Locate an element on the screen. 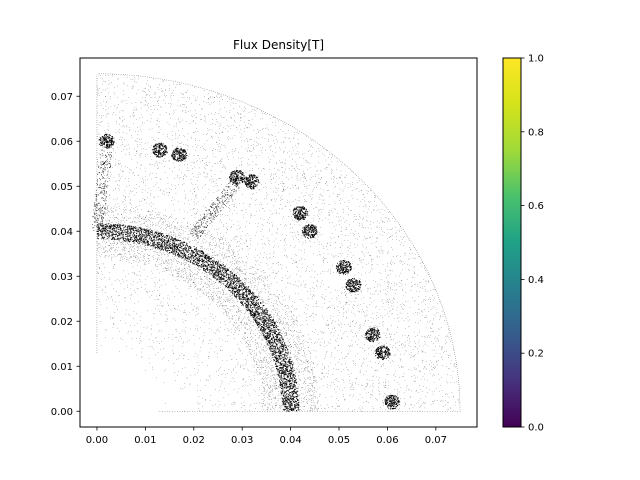 The image size is (640, 480). chart-title: Flux Density[T] is located at coordinates (278, 45).